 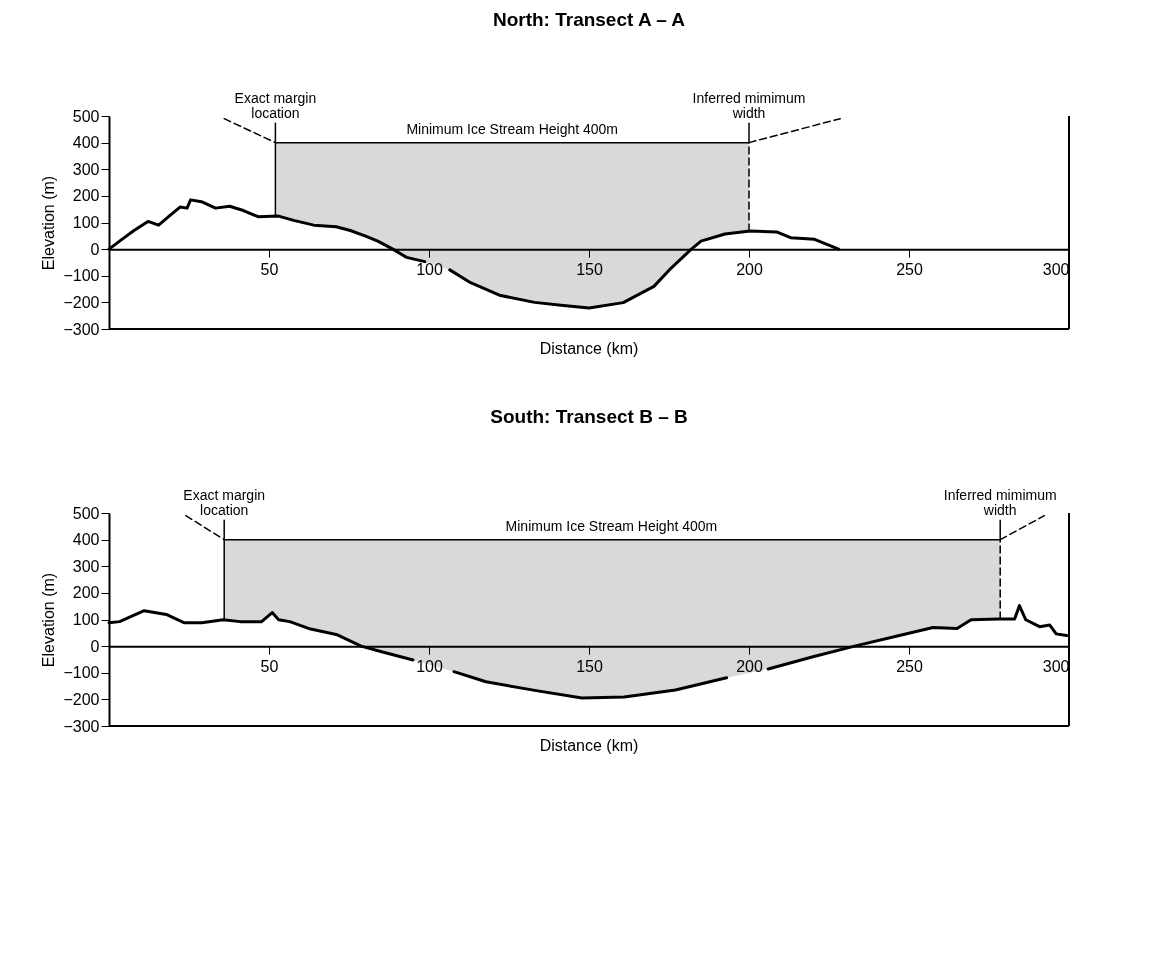 I want to click on chart-title: South: Transect B – B, so click(x=589, y=416).